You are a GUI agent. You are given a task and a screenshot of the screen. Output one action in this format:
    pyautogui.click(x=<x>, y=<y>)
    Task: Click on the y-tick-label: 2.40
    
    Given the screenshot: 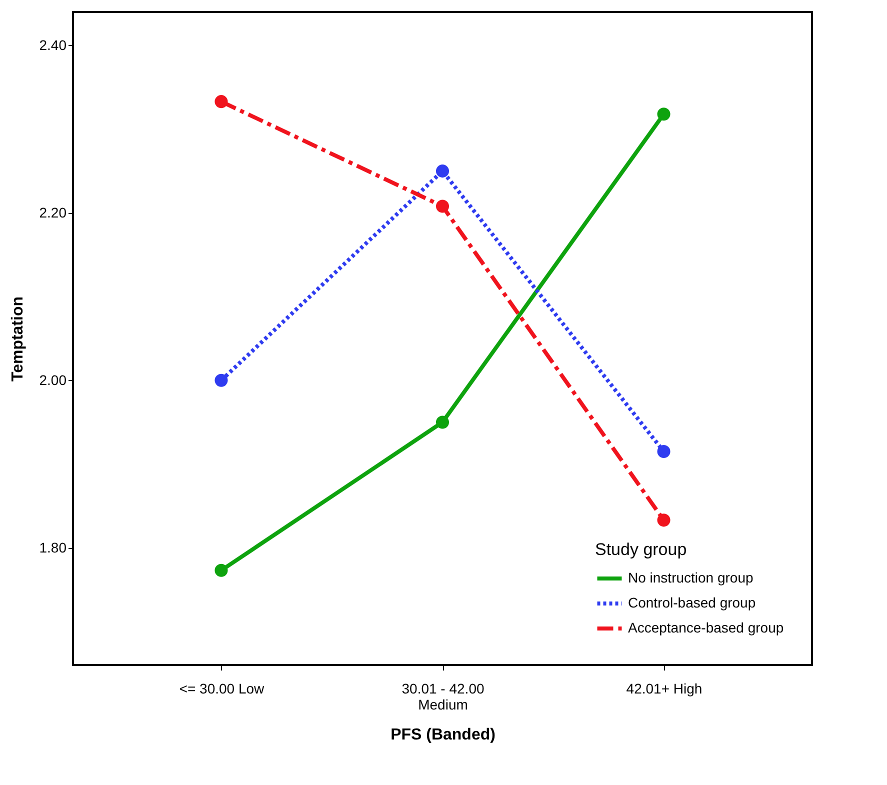 What is the action you would take?
    pyautogui.click(x=53, y=44)
    